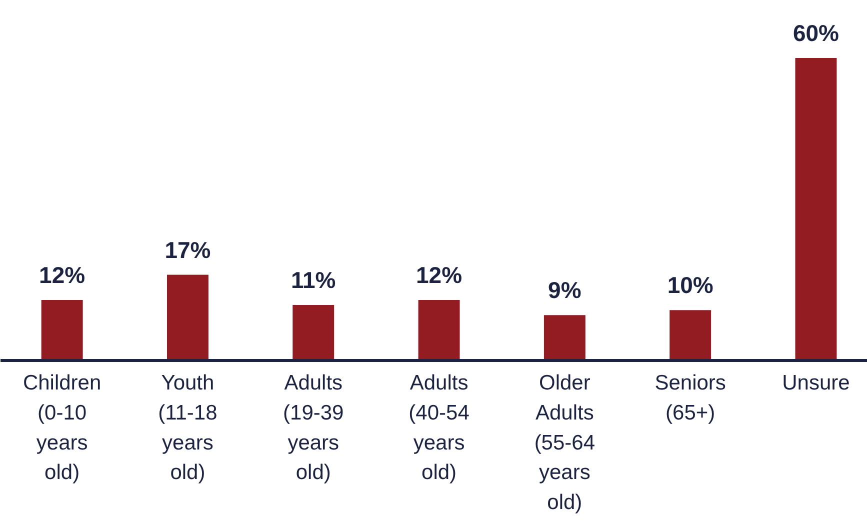 This screenshot has height=529, width=867. I want to click on x-tick-label: Unsure, so click(816, 383).